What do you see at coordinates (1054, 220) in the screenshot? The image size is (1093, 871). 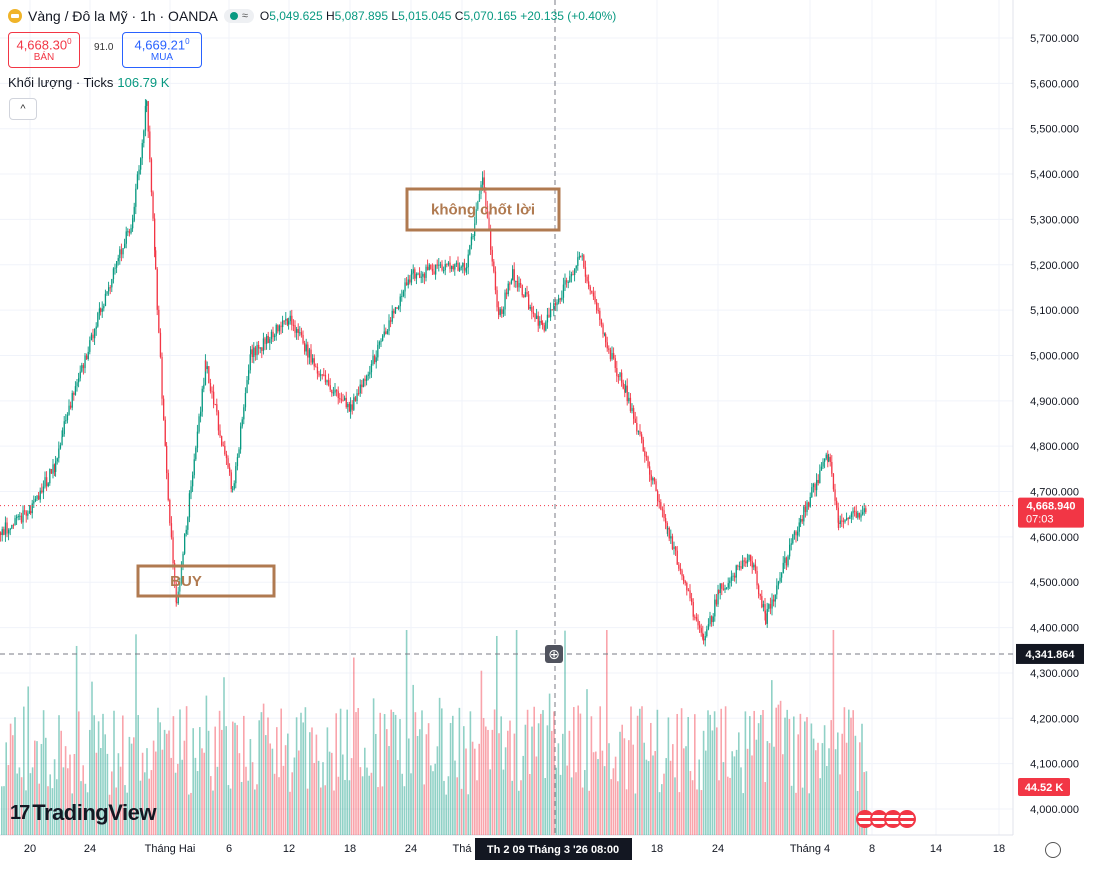 I see `y-tick-label: 5,300.000` at bounding box center [1054, 220].